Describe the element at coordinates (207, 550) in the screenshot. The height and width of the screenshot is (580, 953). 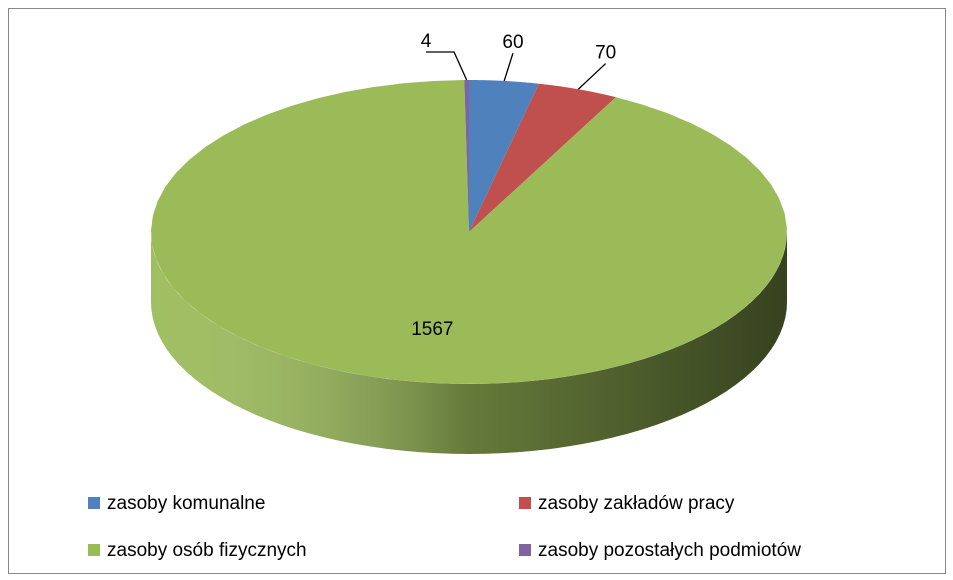
I see `legend-label: zasoby osób fizycznych` at that location.